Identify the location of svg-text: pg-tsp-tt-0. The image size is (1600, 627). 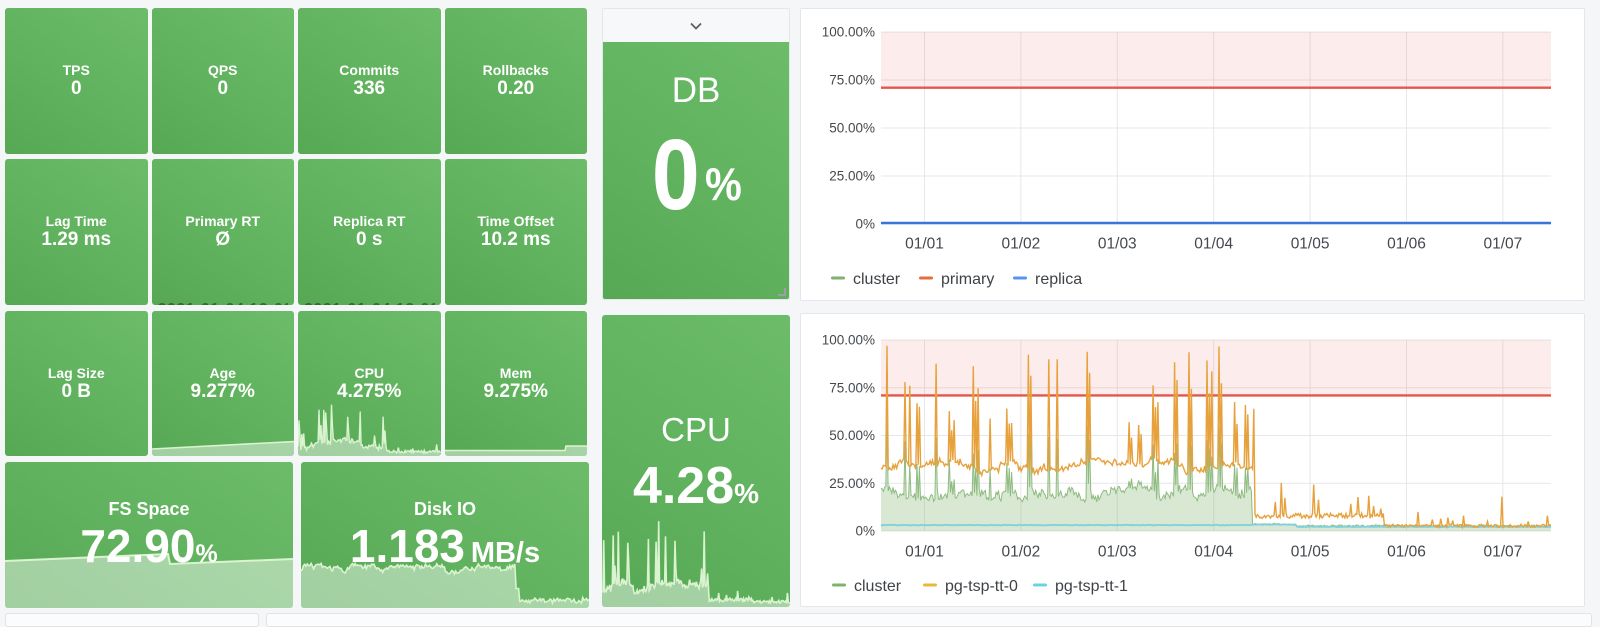
(981, 586).